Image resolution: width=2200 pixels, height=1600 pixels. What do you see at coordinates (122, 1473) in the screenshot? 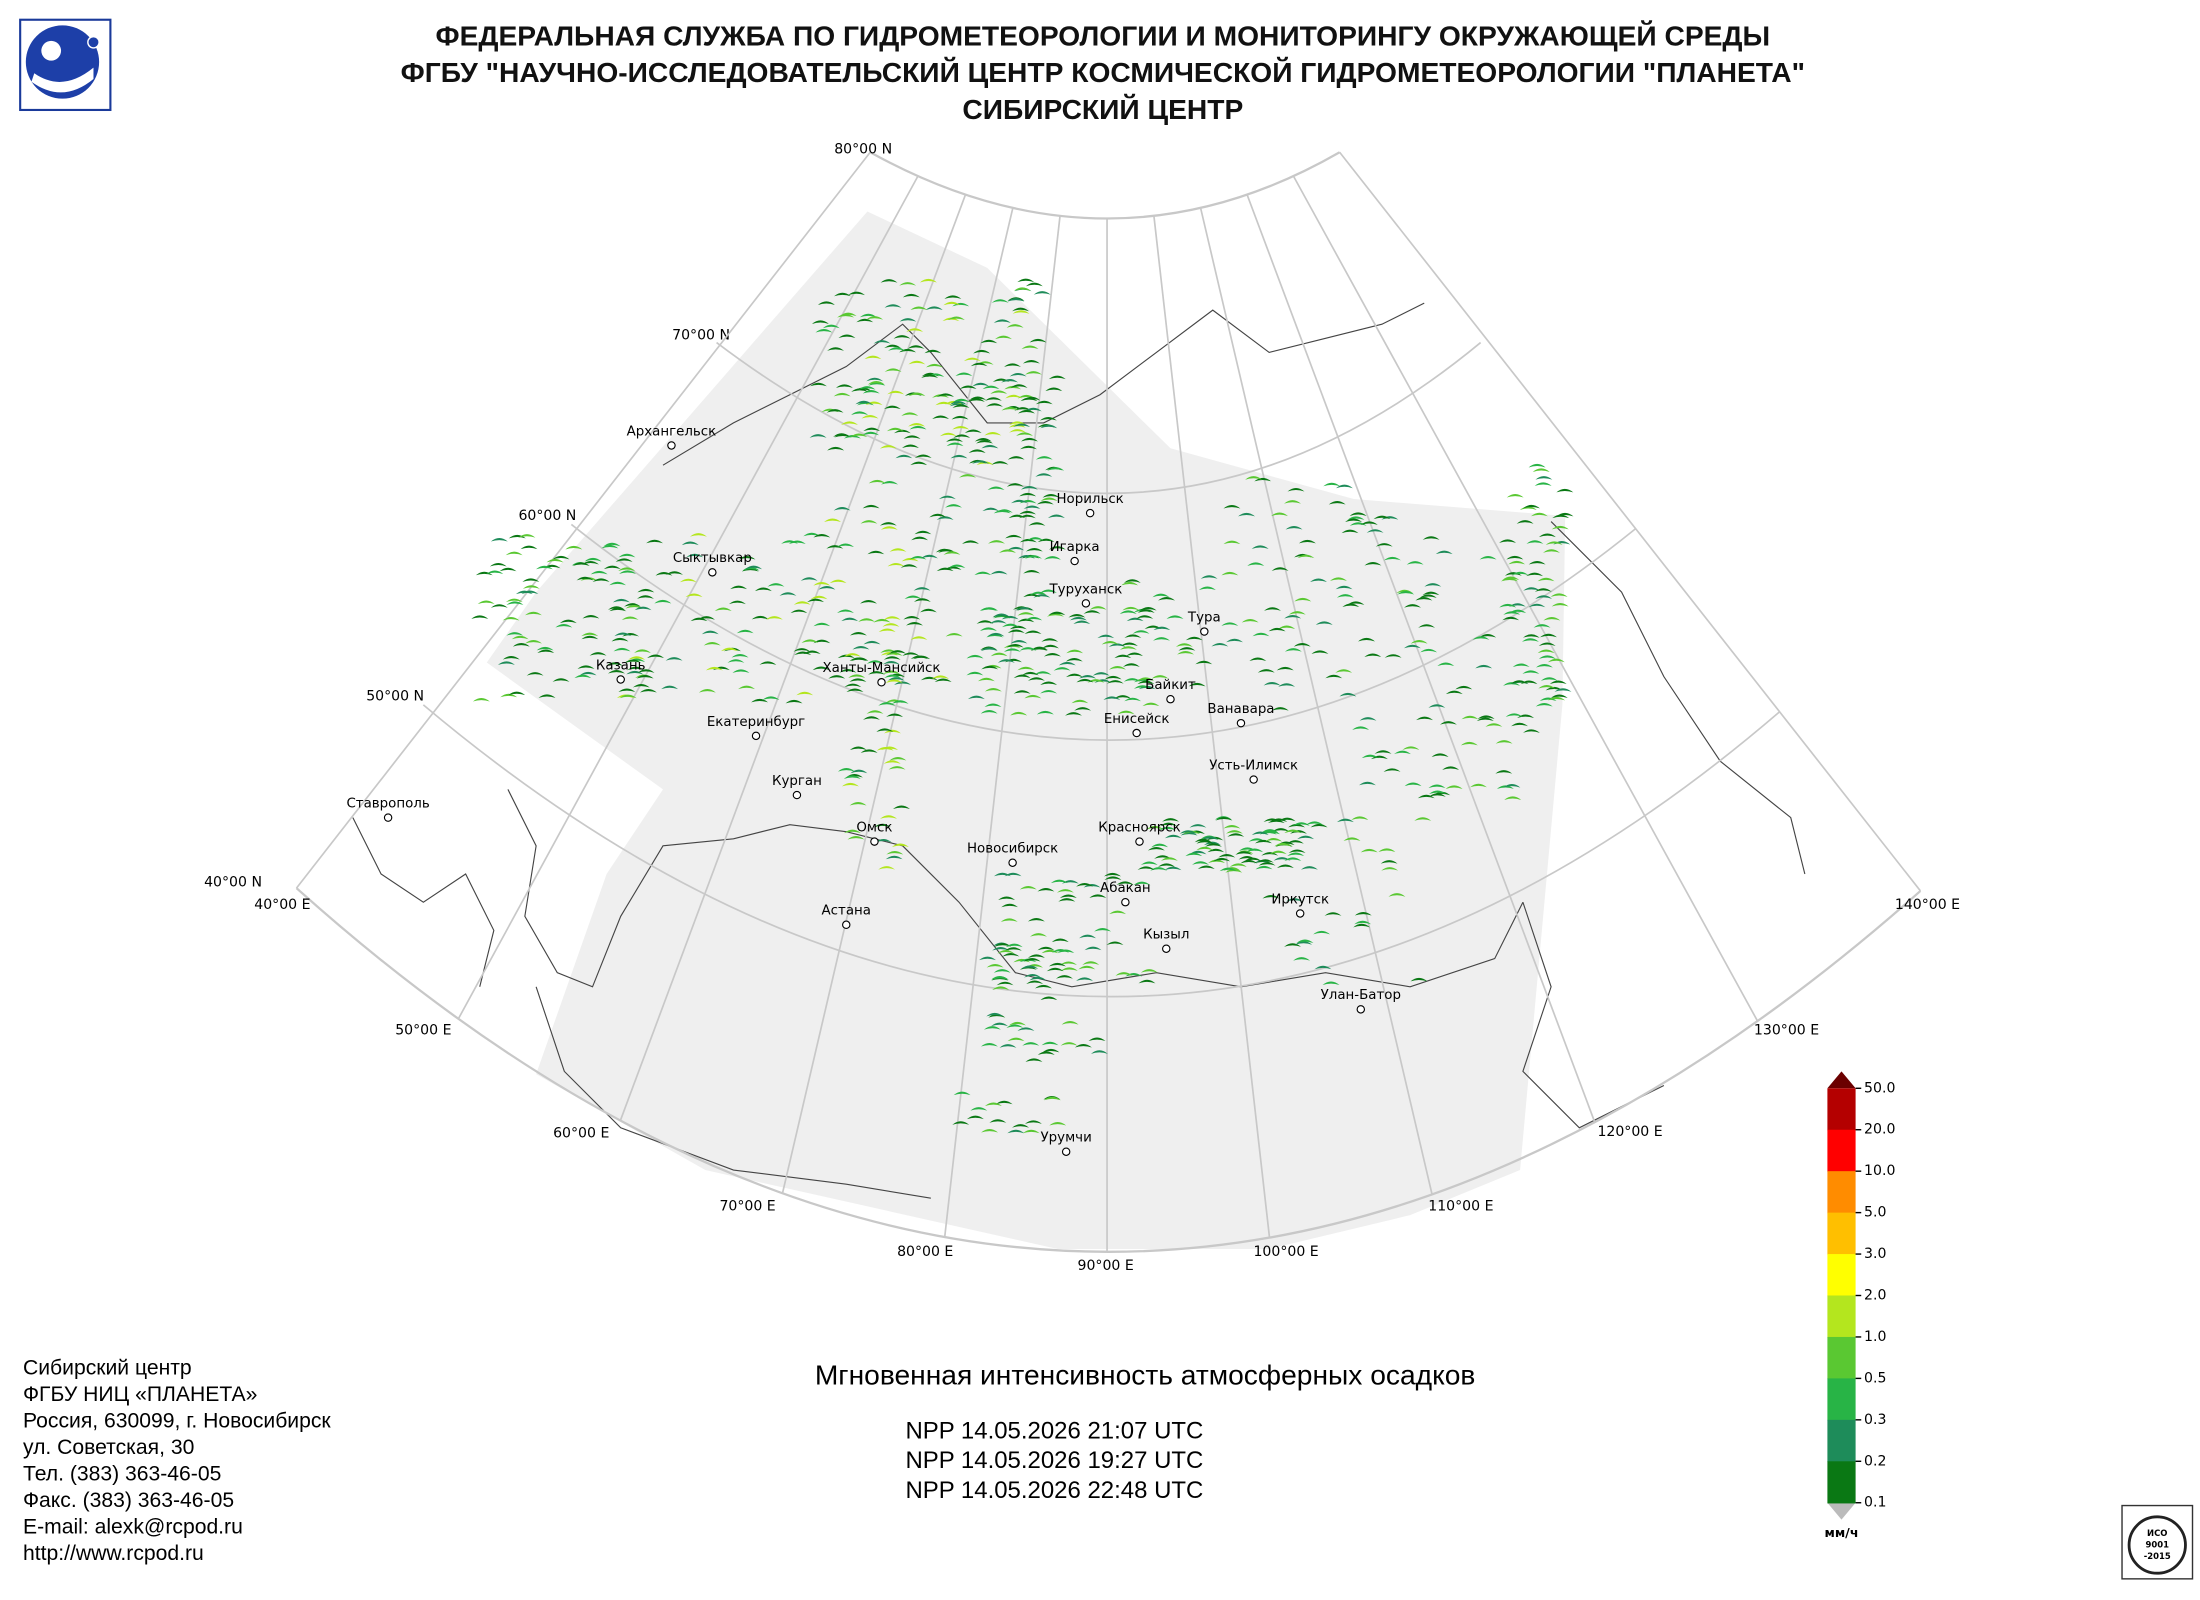
I see `contact-line: Тел. (383) 363-46-05` at bounding box center [122, 1473].